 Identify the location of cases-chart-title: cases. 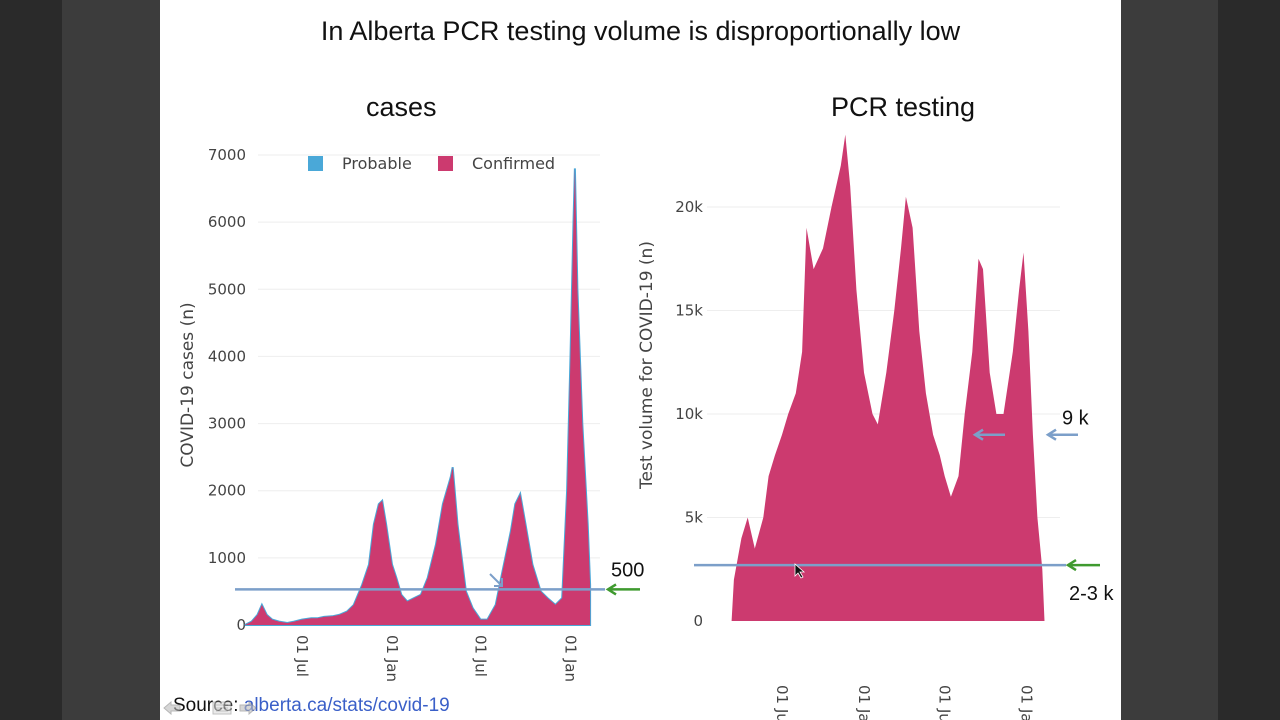
(401, 107).